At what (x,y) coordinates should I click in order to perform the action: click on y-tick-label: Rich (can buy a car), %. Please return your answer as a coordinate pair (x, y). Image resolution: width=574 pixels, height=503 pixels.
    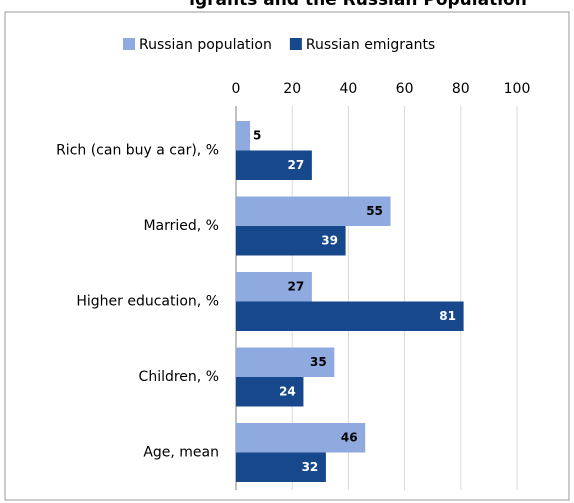
    Looking at the image, I should click on (137, 151).